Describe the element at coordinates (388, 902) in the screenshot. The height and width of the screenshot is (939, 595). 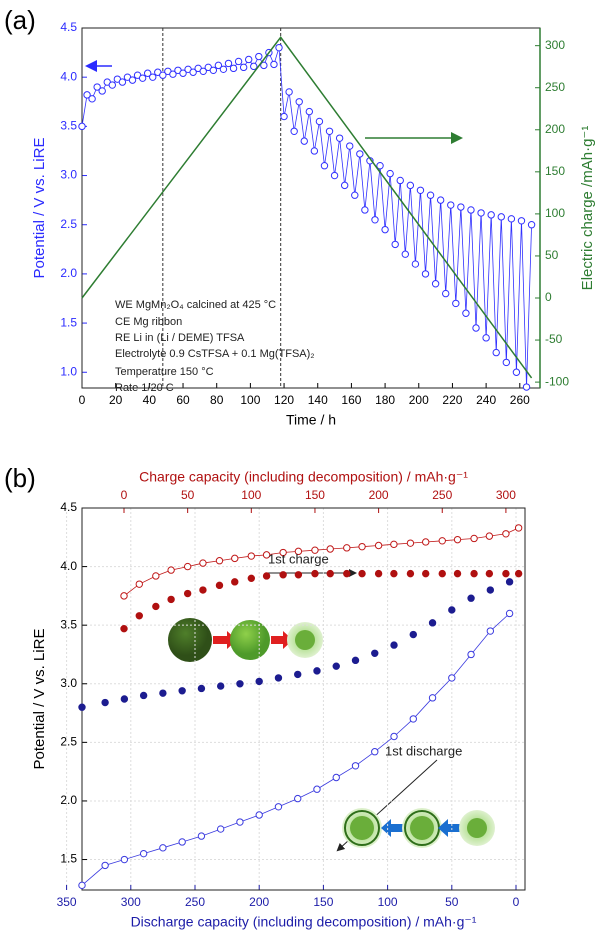
I see `x-tick-label: 100` at that location.